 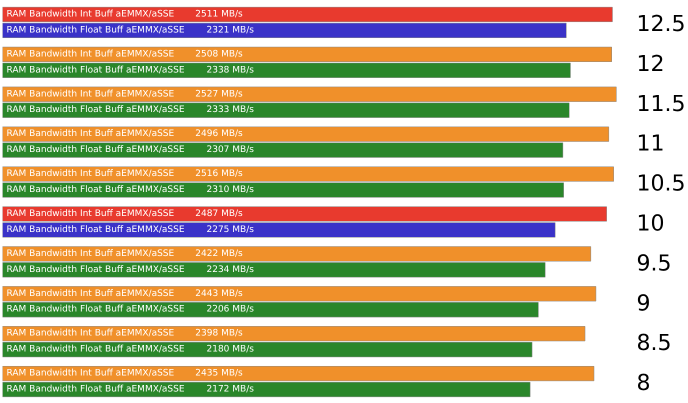 What do you see at coordinates (230, 190) in the screenshot?
I see `data-label: 2310 MB/s` at bounding box center [230, 190].